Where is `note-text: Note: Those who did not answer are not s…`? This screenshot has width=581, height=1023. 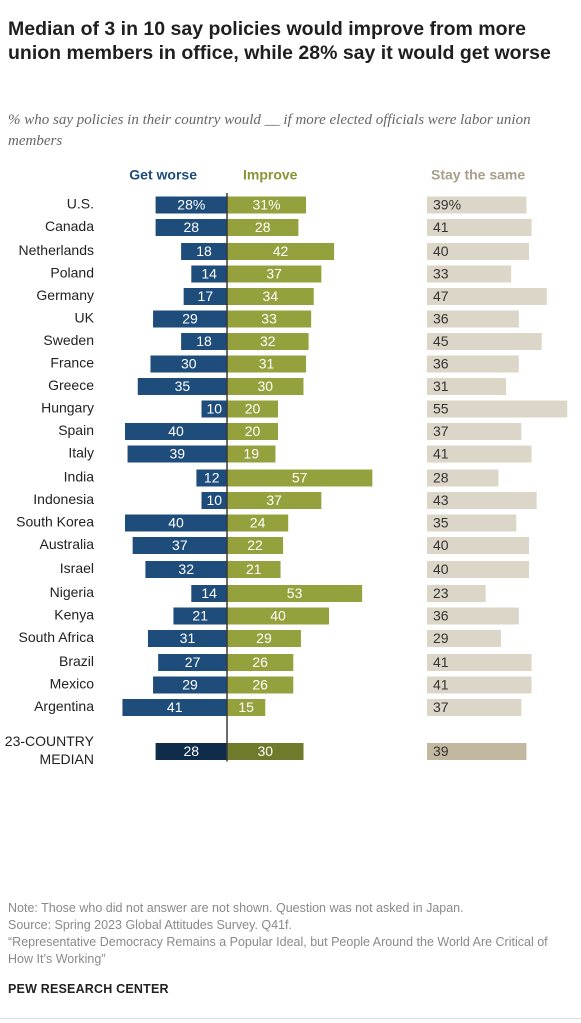
note-text: Note: Those who did not answer are not s… is located at coordinates (236, 908).